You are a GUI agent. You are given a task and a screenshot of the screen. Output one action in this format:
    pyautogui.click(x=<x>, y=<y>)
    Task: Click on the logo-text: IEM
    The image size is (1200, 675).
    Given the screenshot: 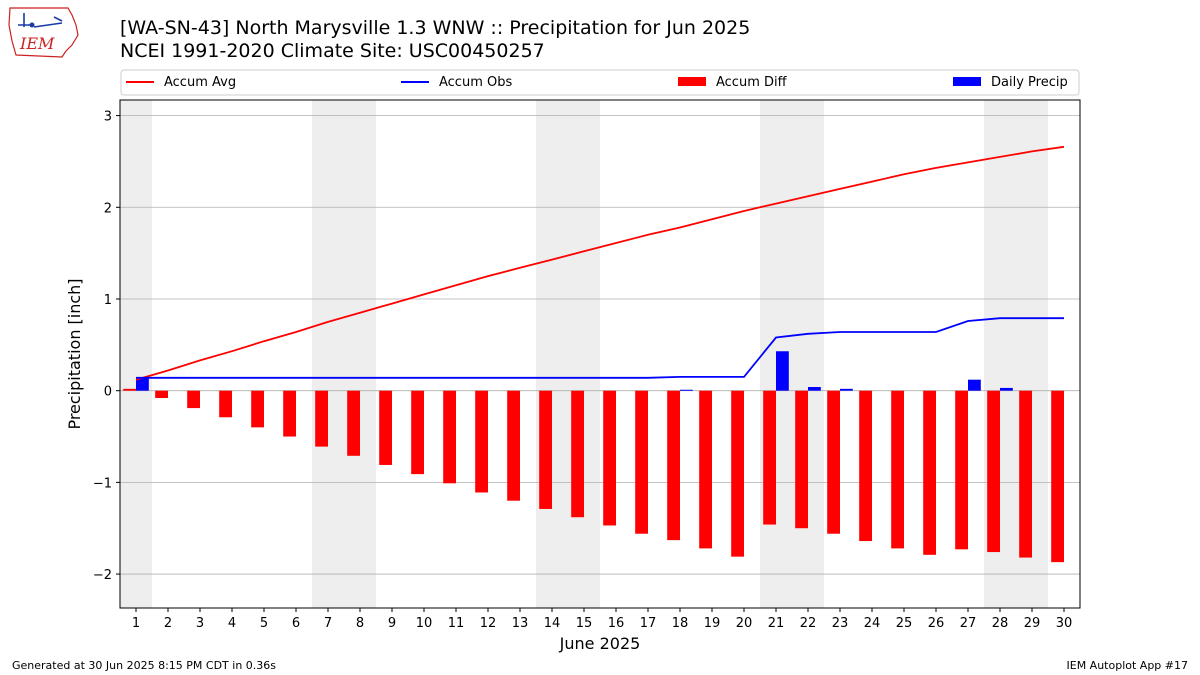 What is the action you would take?
    pyautogui.click(x=37, y=43)
    